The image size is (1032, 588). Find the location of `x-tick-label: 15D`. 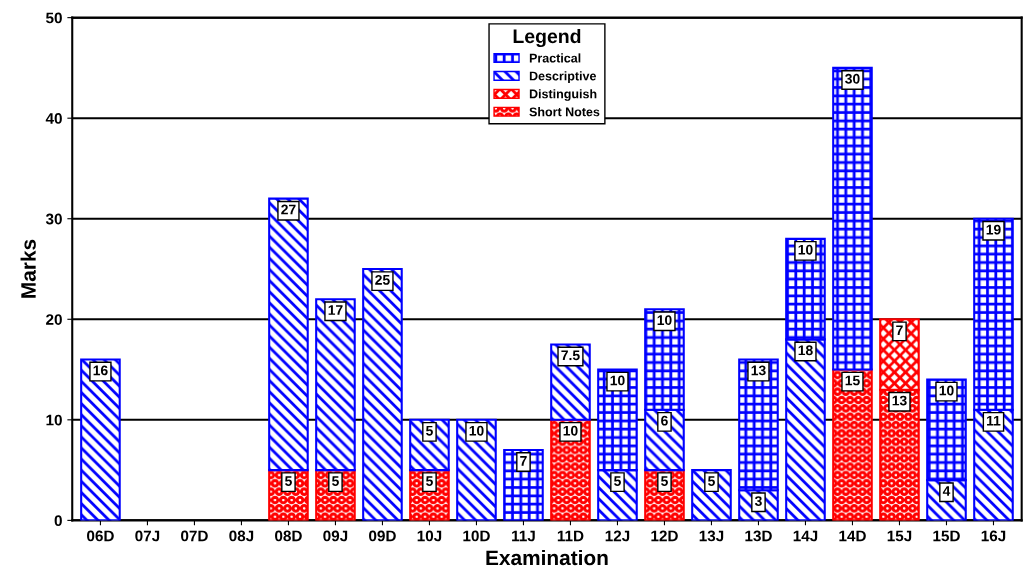

x-tick-label: 15D is located at coordinates (946, 536).